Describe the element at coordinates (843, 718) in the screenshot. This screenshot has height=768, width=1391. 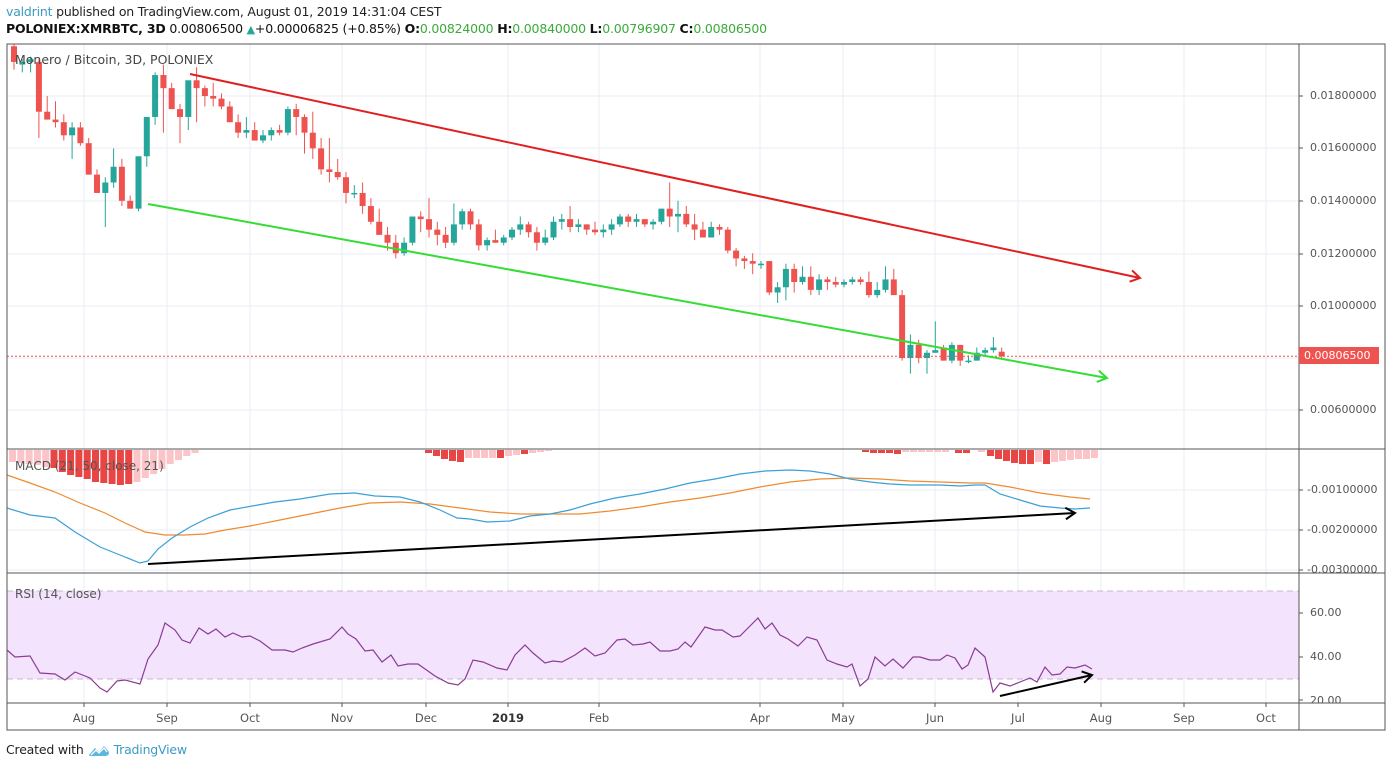
I see `time-axis-label: May` at that location.